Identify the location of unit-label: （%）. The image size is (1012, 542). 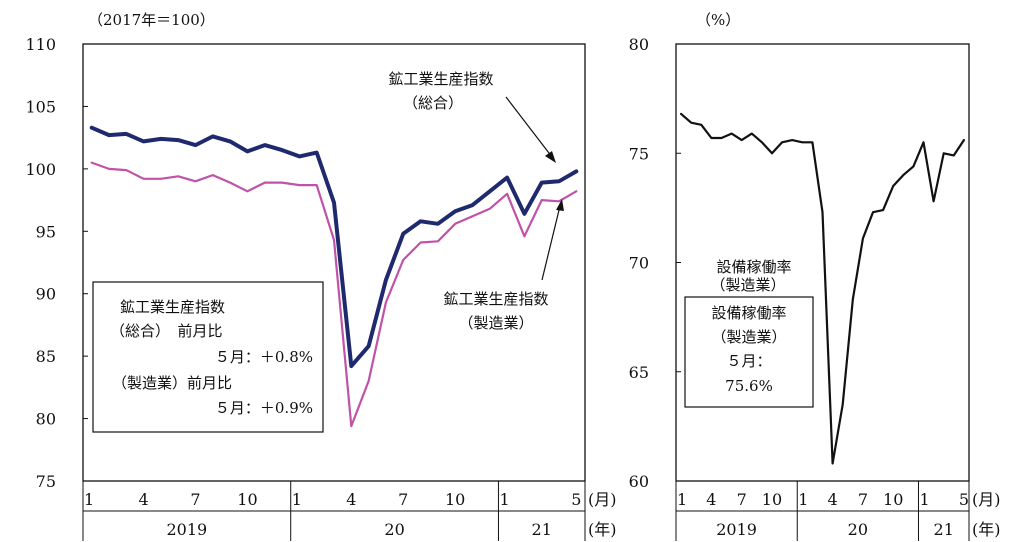
(718, 20).